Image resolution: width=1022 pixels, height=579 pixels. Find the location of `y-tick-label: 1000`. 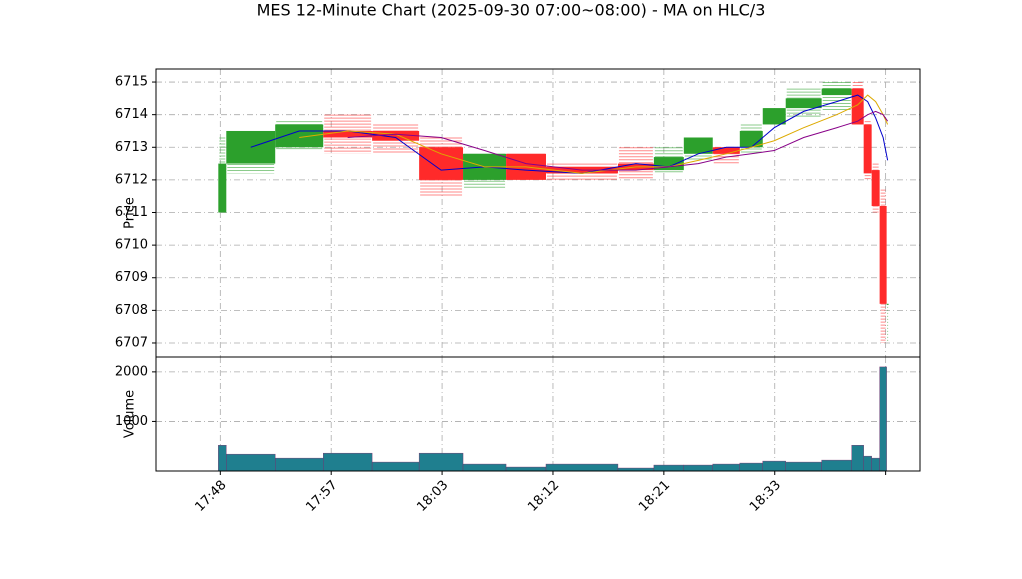

y-tick-label: 1000 is located at coordinates (131, 421).